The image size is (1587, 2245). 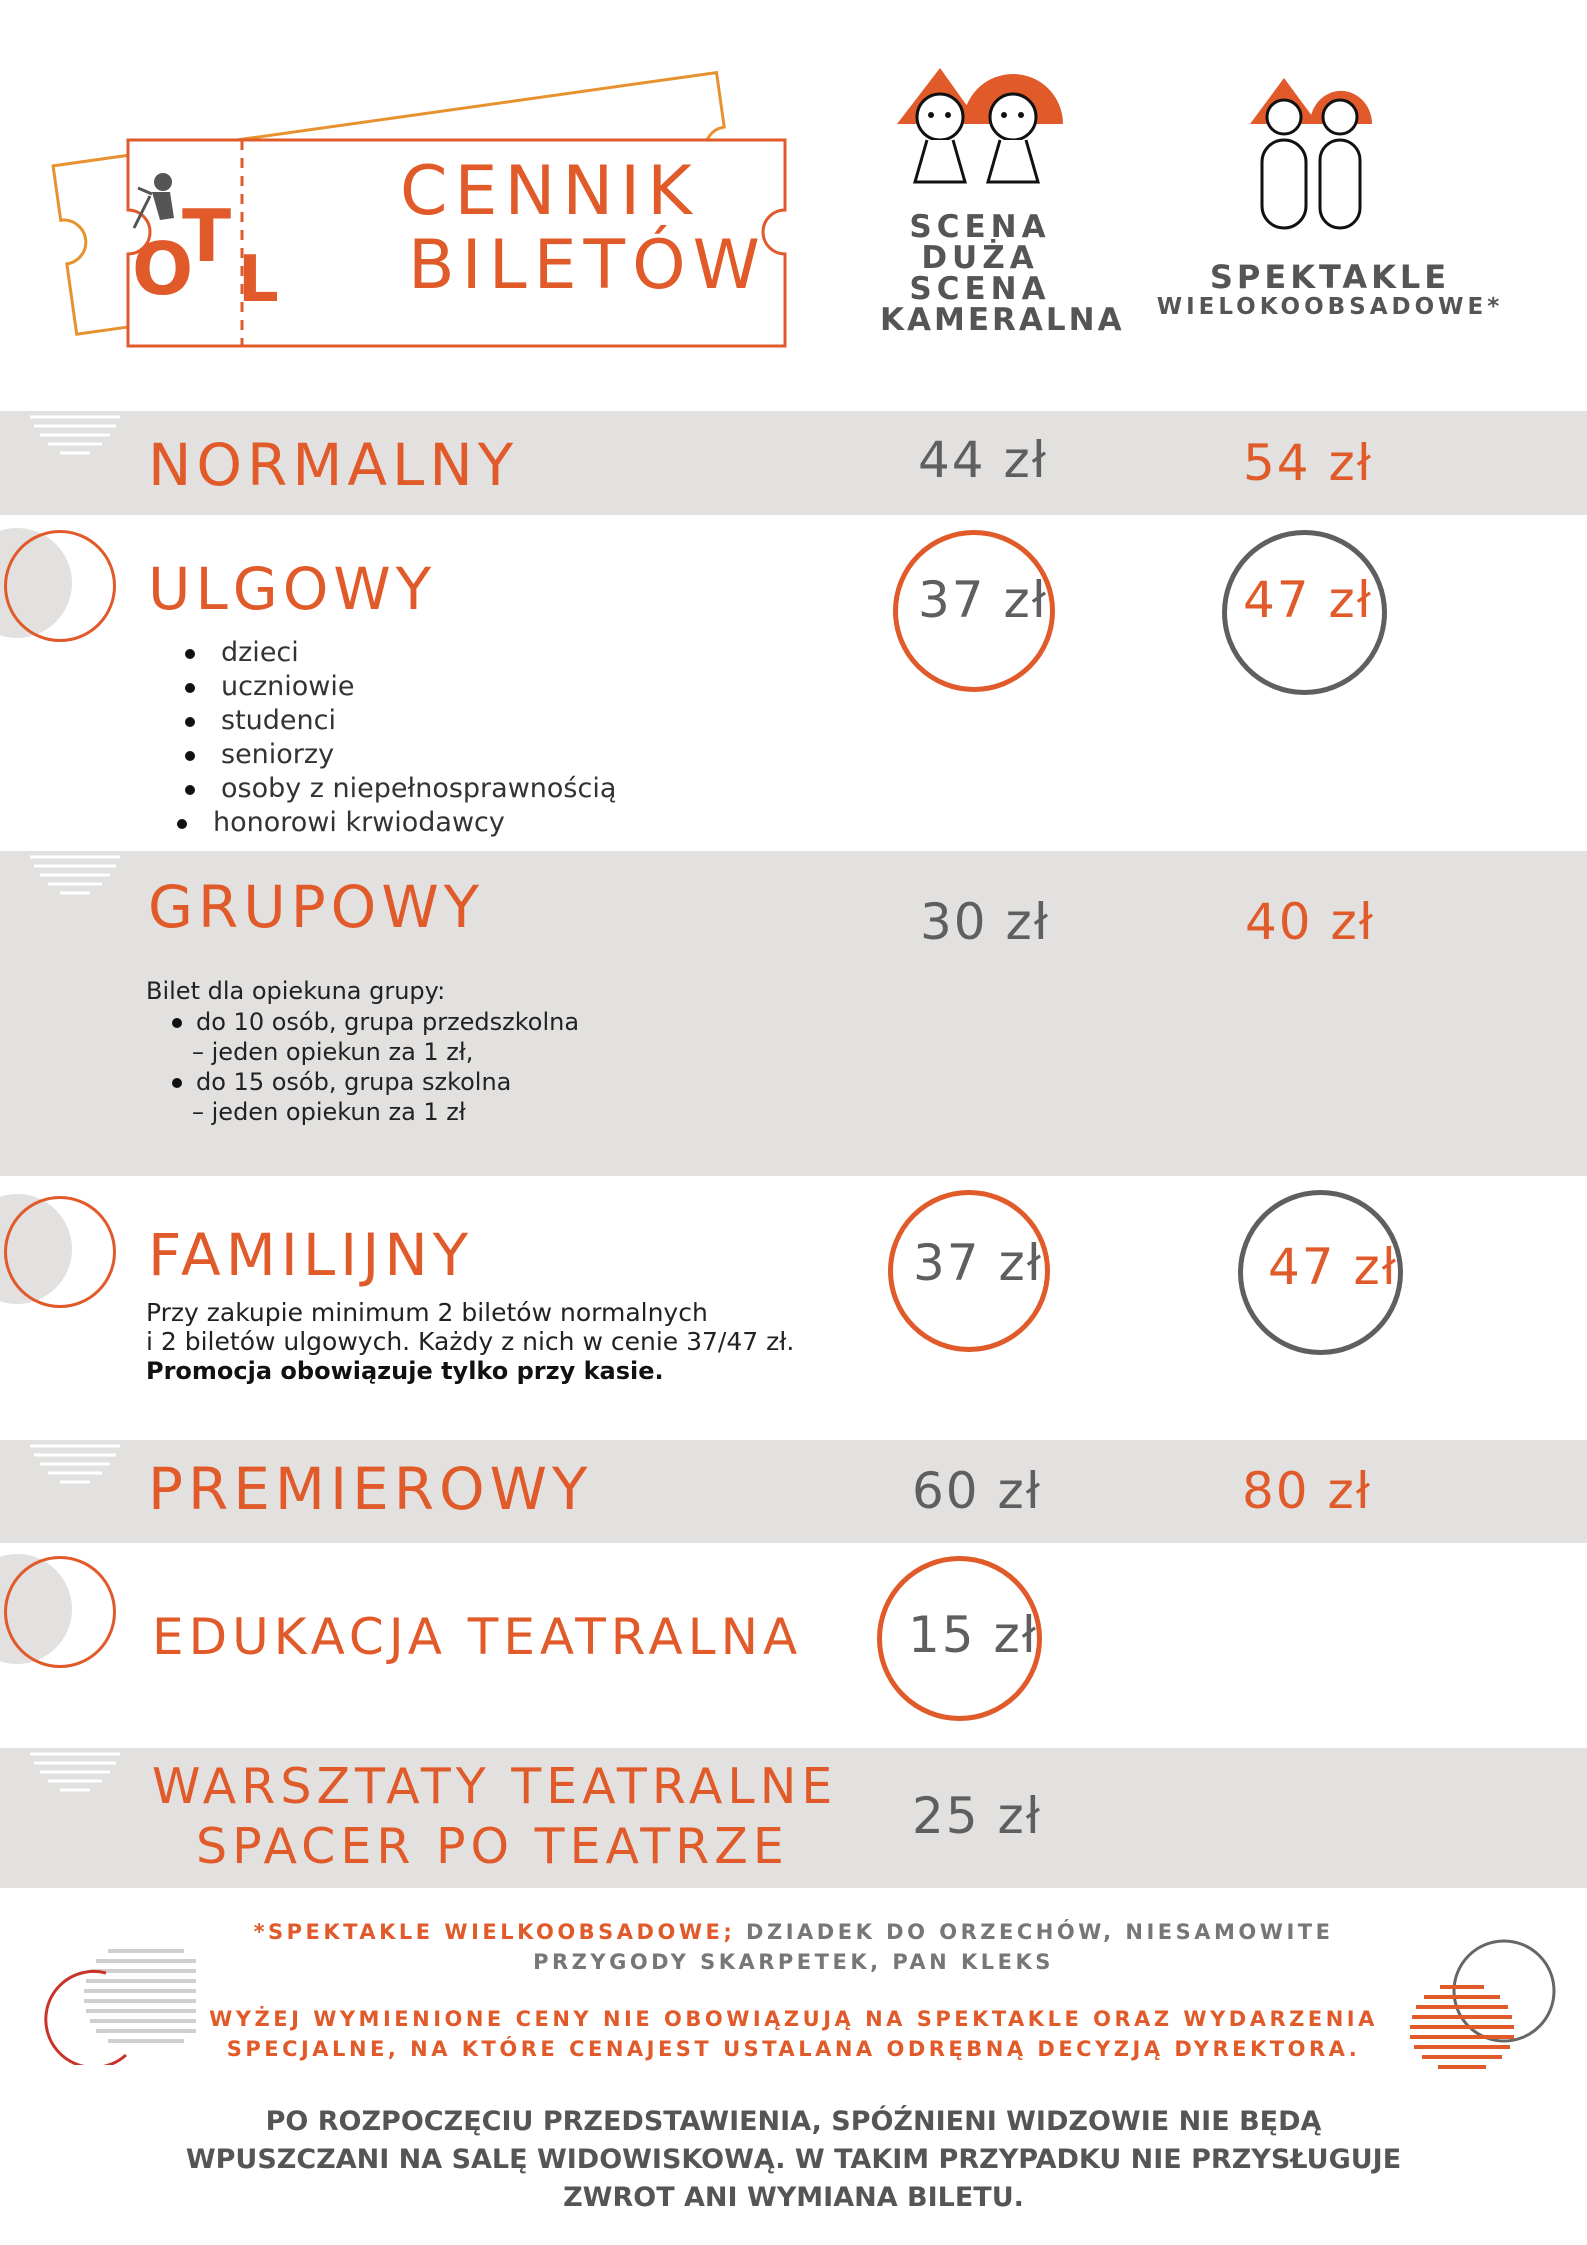 I want to click on logo-letter-t: T, so click(x=207, y=236).